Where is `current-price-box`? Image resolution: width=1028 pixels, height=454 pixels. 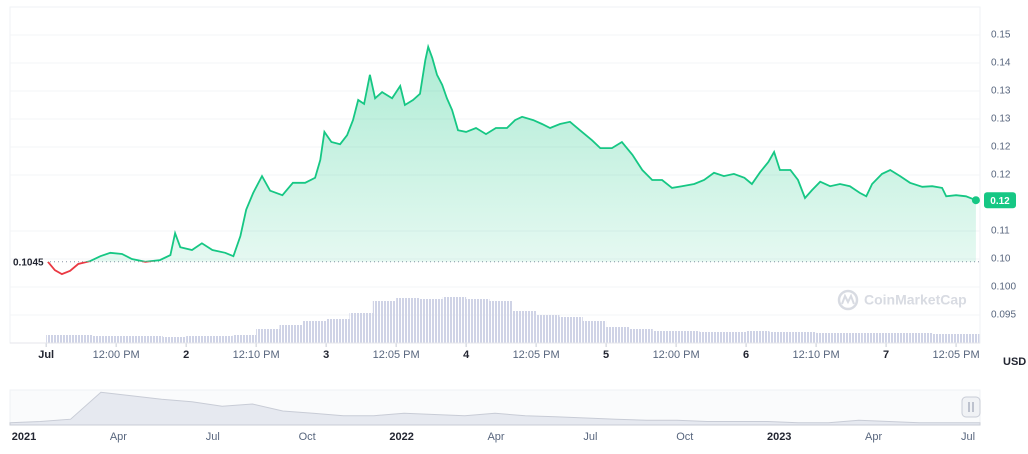
current-price-box is located at coordinates (1000, 200).